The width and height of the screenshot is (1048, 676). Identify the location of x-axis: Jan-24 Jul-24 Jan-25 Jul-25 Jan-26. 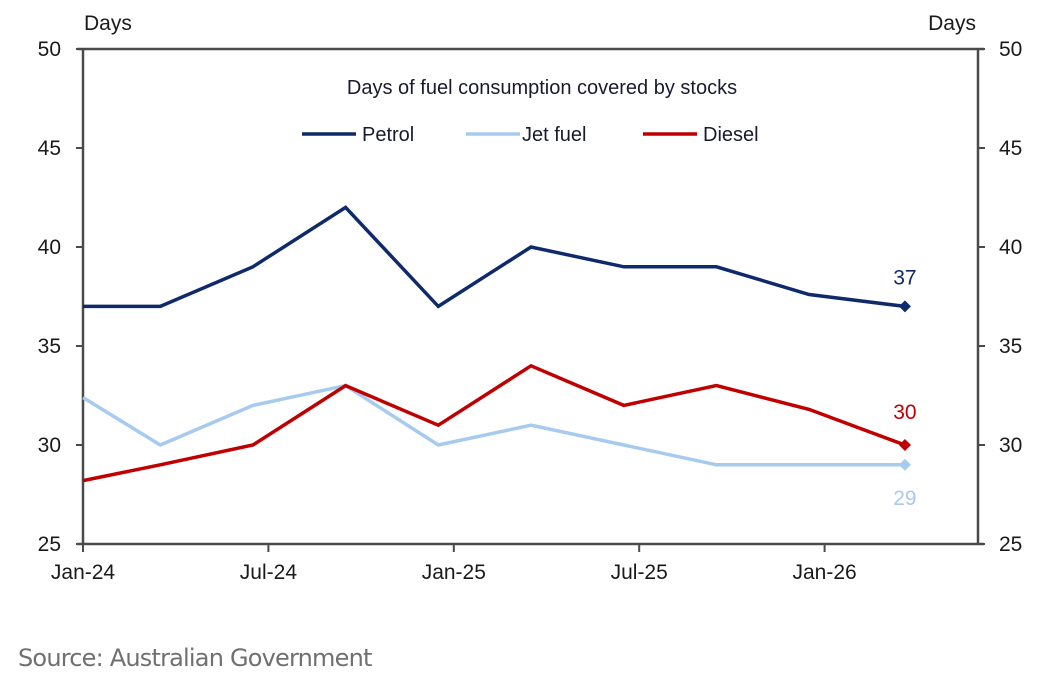
(454, 564).